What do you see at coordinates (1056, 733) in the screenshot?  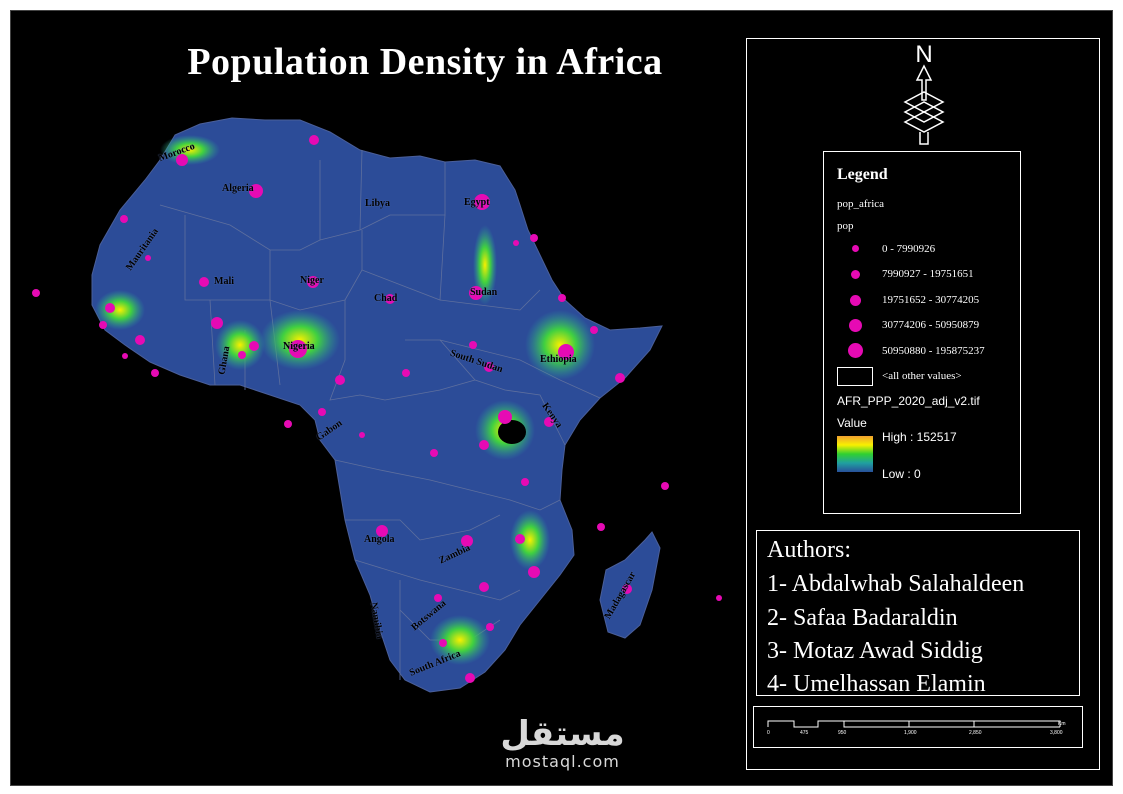 I see `scale-tick-5: 3,800` at bounding box center [1056, 733].